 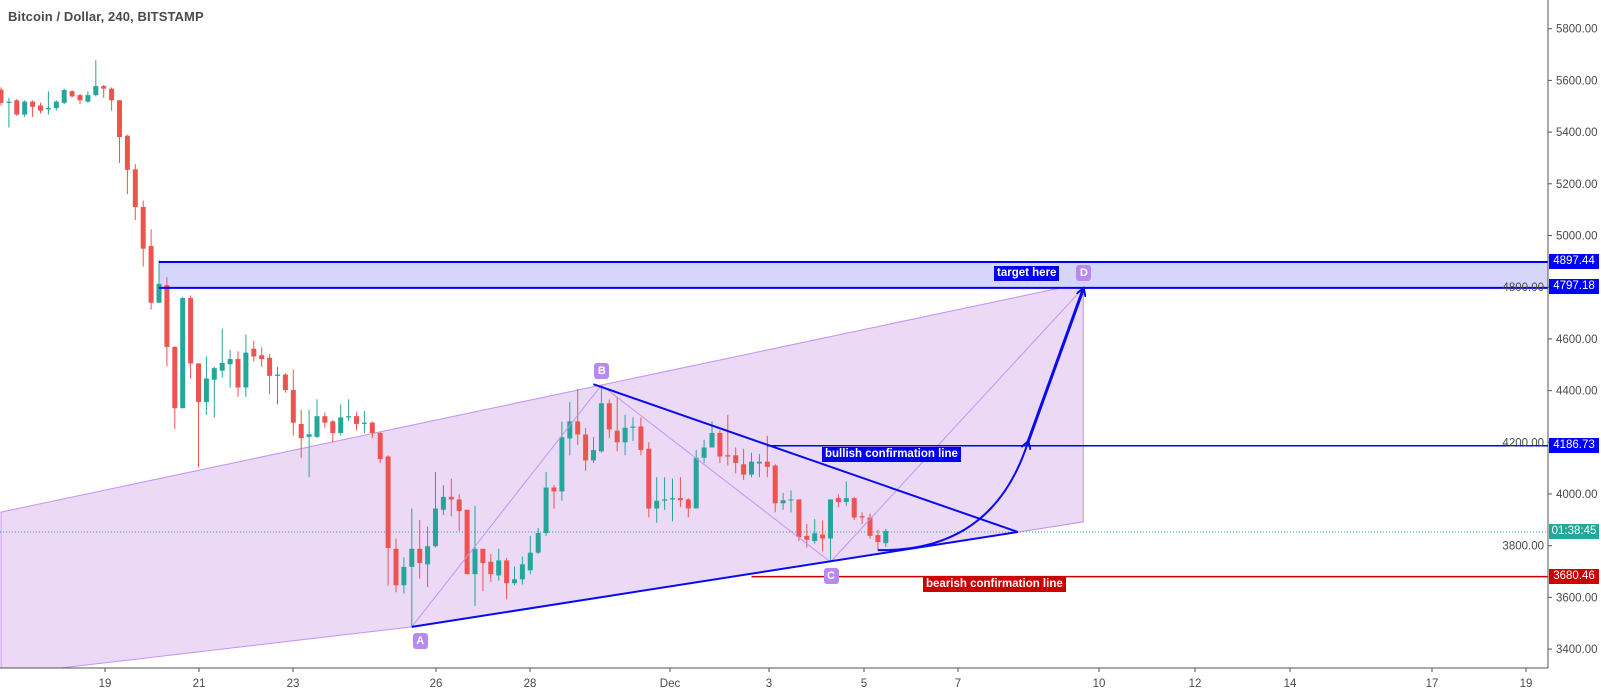 I want to click on price-tick-label: 4800.00, so click(x=1523, y=288).